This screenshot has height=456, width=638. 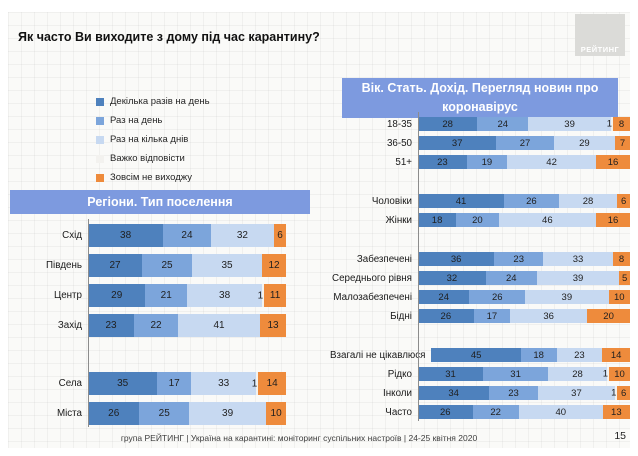 I want to click on row-label: Рідко, so click(x=399, y=374).